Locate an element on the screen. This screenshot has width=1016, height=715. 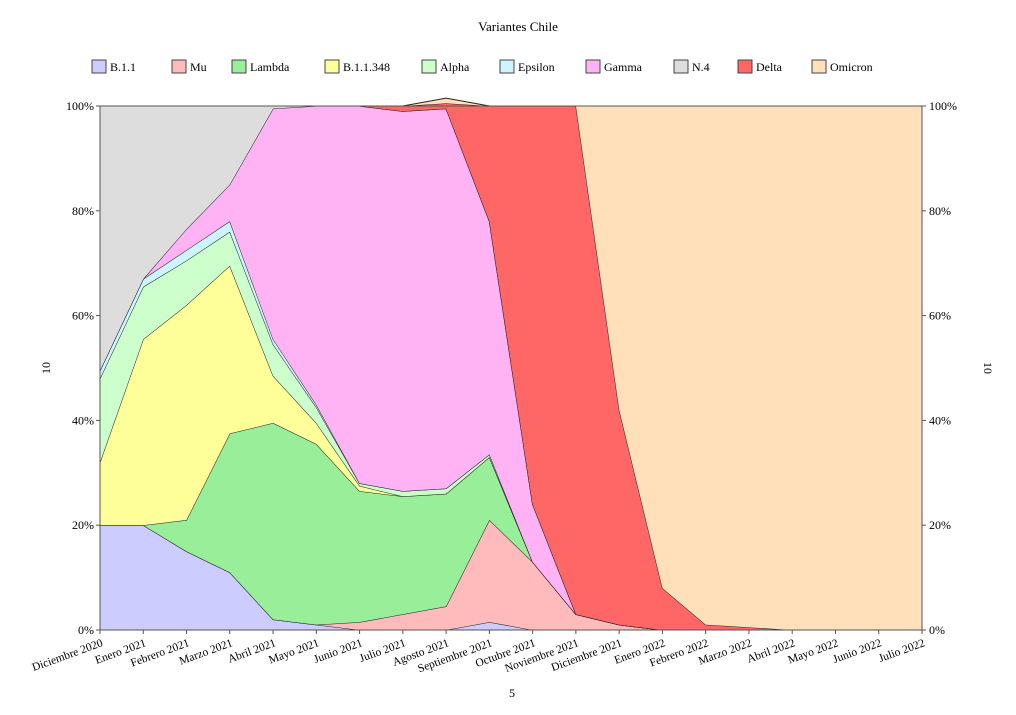
legend-label-b-1-1-348: B.1.1.348 is located at coordinates (366, 67).